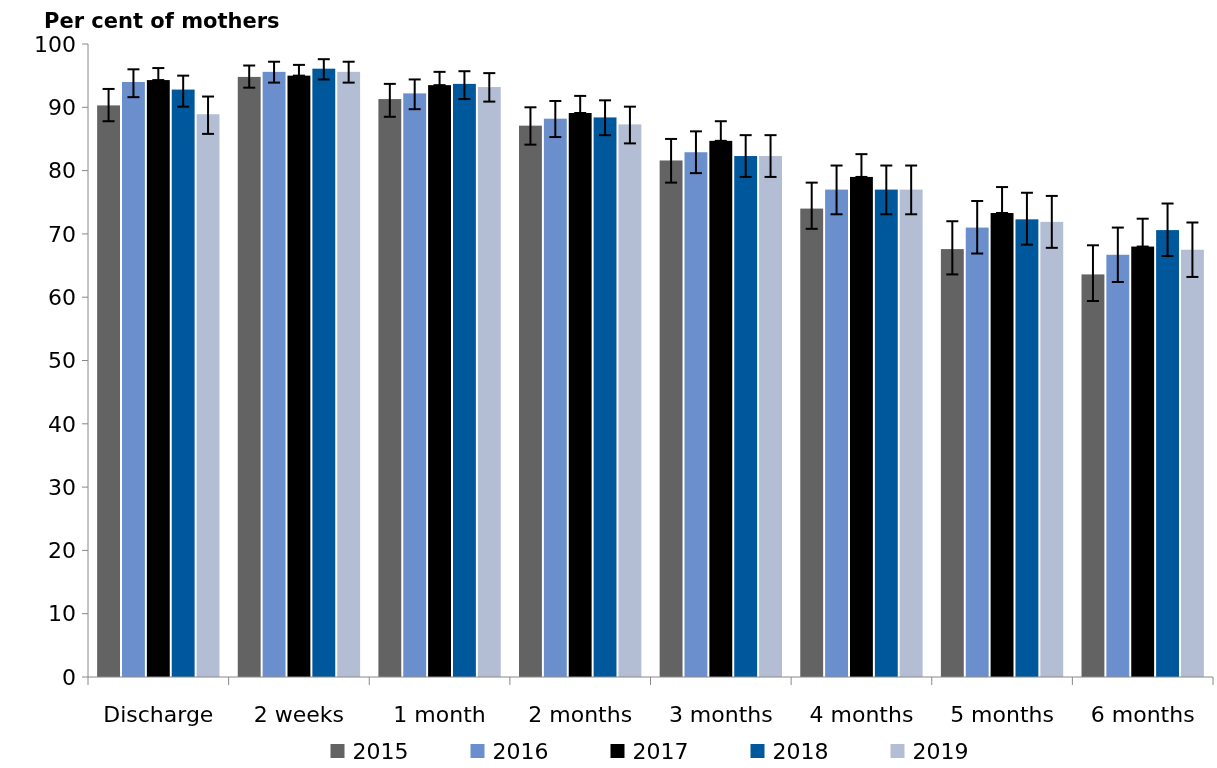 The width and height of the screenshot is (1217, 768). I want to click on x-tick-label: 6 months, so click(1142, 714).